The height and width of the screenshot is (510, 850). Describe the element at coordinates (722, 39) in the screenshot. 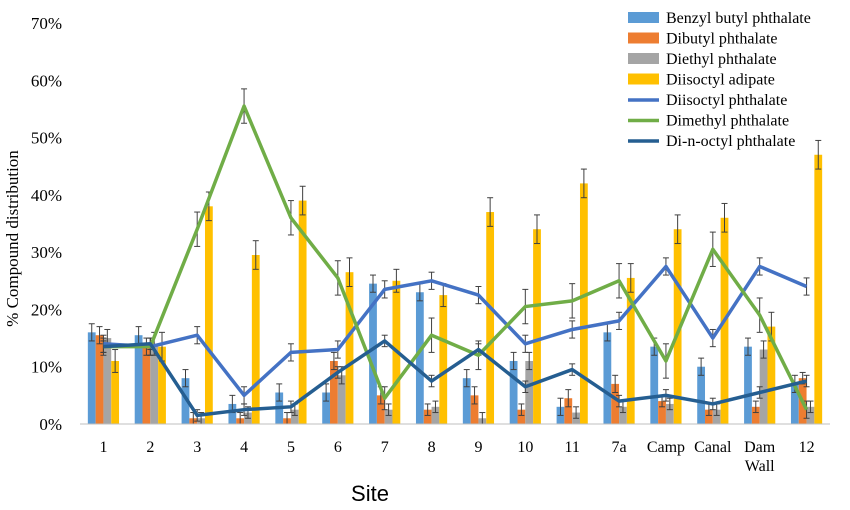

I see `legend-label: Dibutyl phthalate` at that location.